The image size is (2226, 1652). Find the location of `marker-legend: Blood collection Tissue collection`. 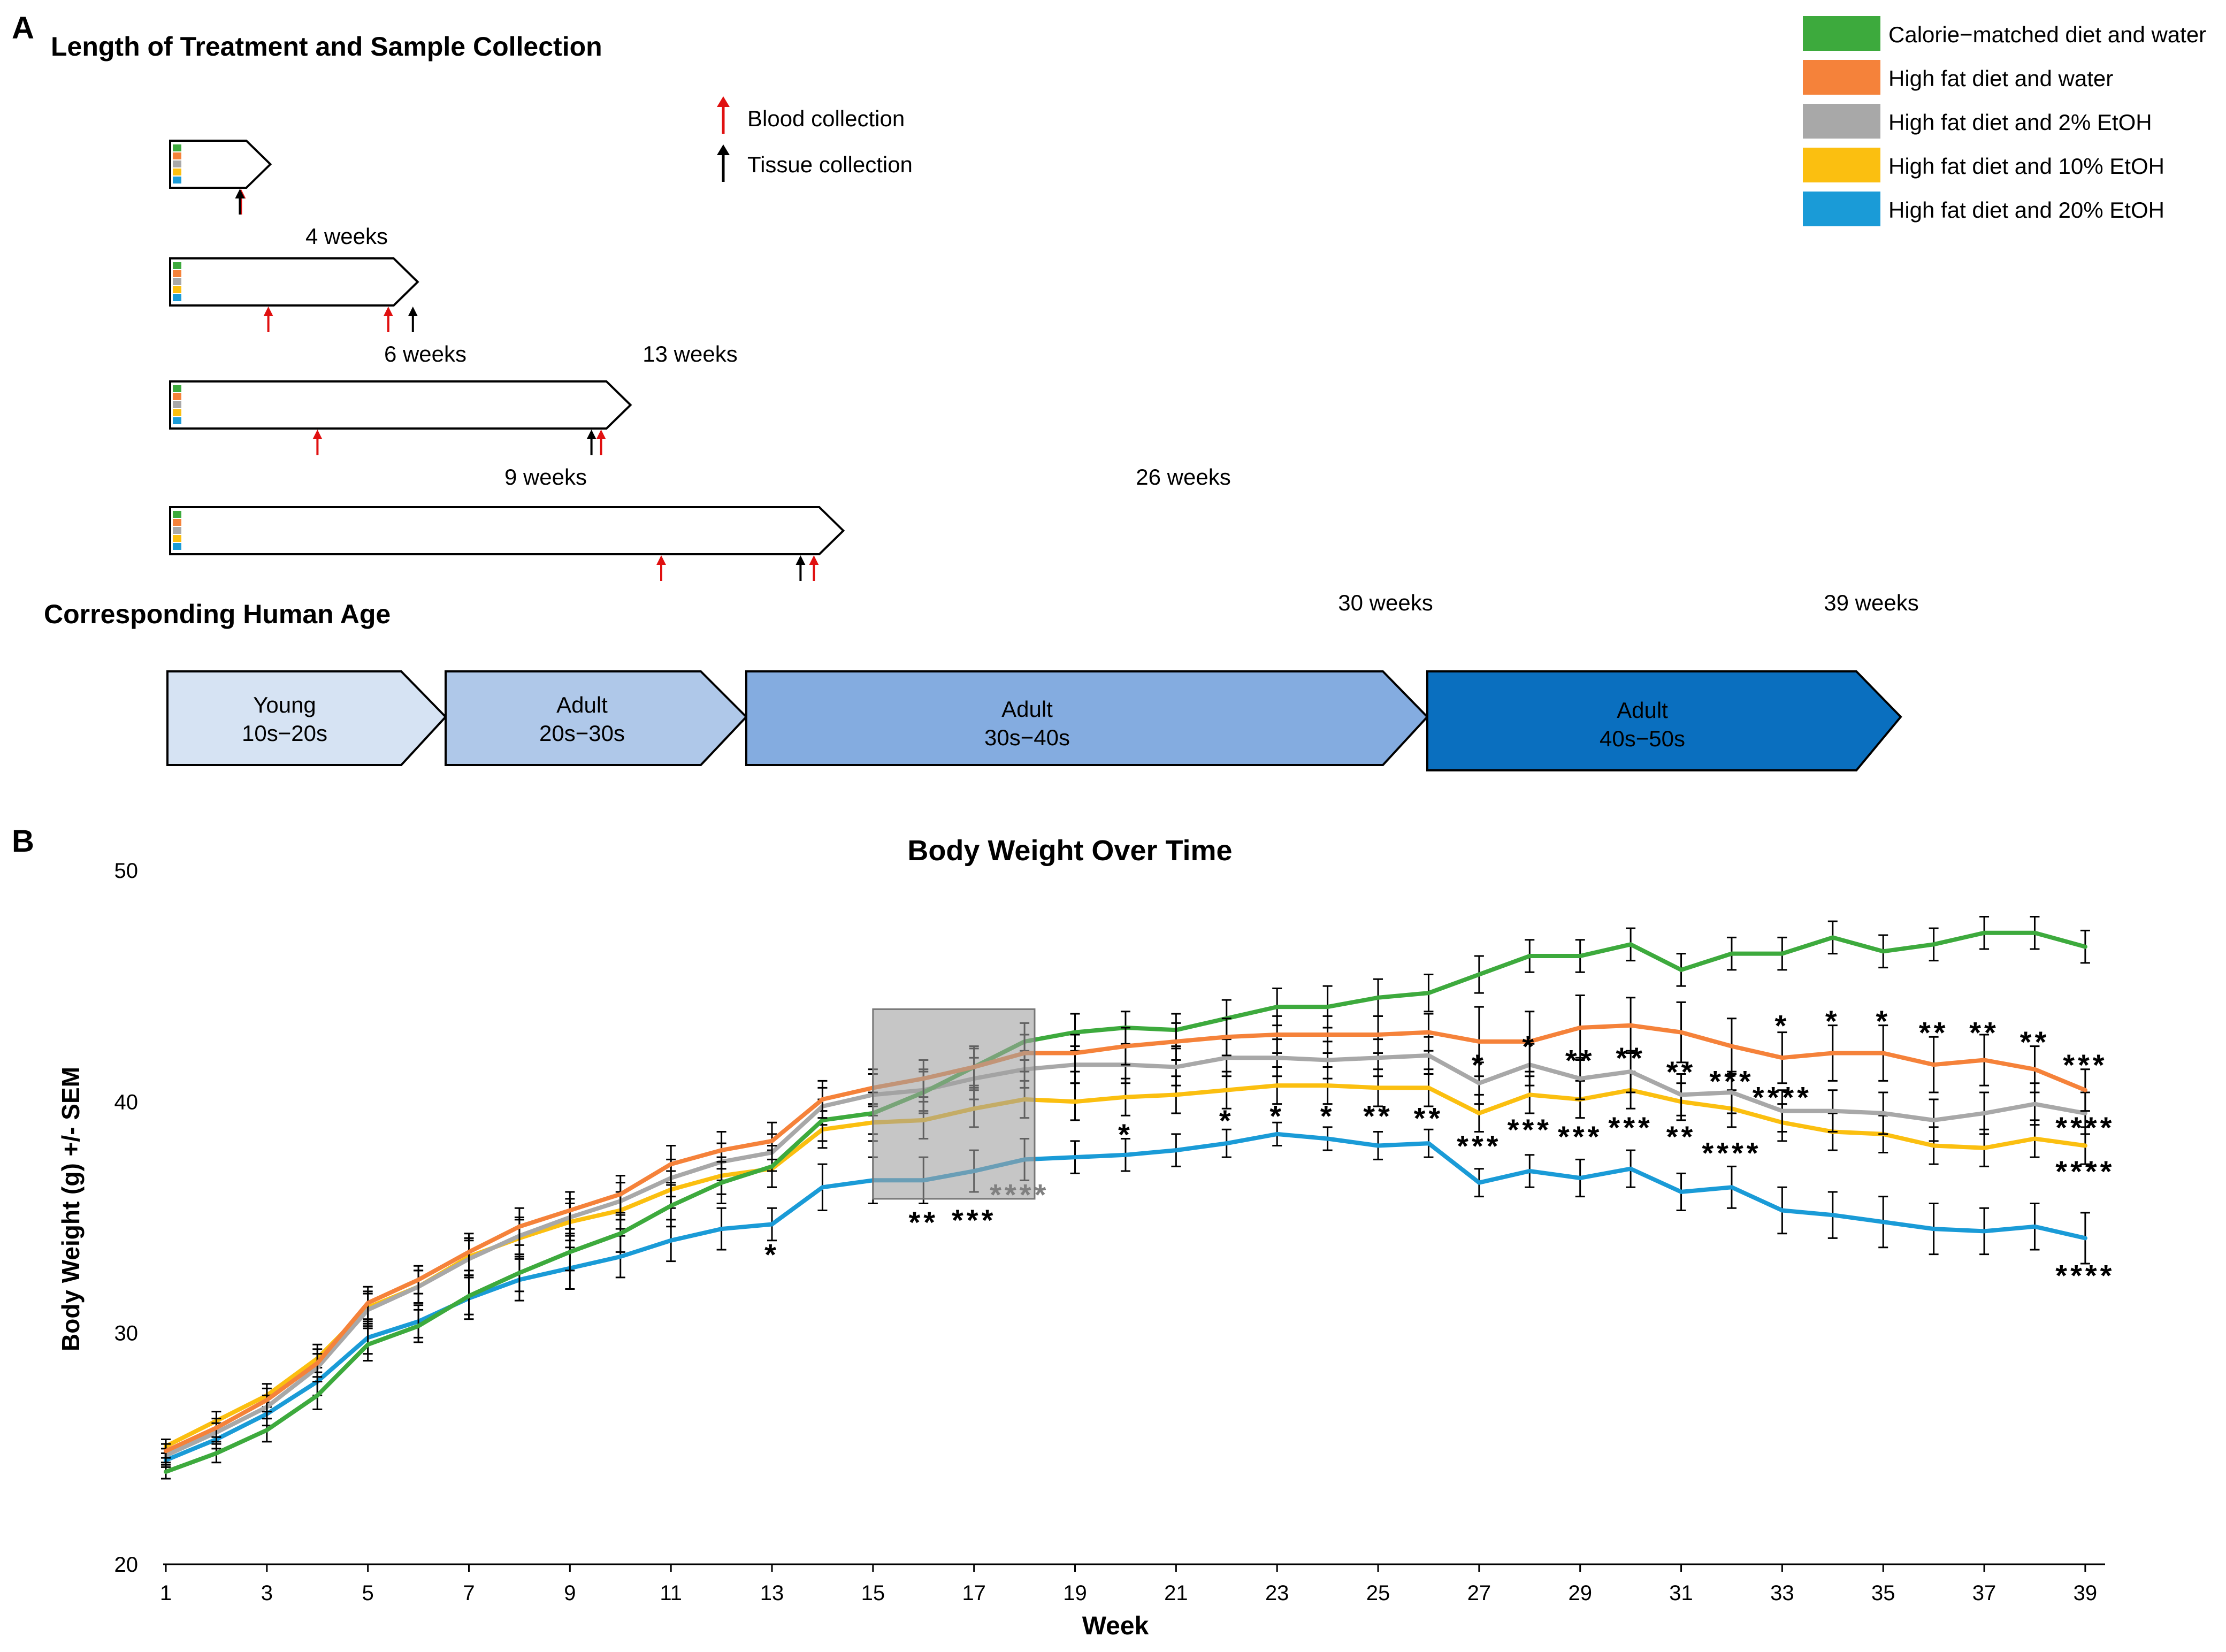

marker-legend: Blood collection Tissue collection is located at coordinates (815, 139).